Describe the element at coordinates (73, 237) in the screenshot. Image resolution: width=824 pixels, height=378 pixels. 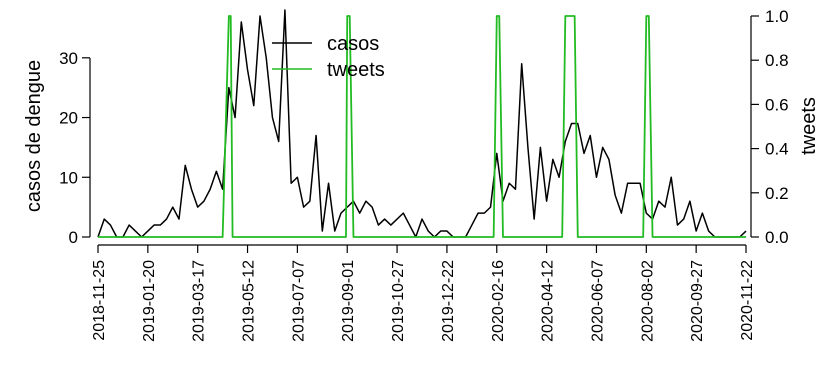
I see `left-tick-label: 0` at that location.